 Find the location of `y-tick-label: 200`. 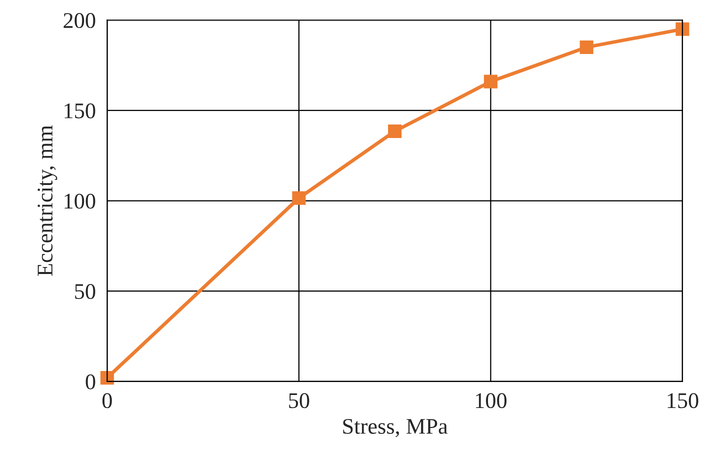

y-tick-label: 200 is located at coordinates (80, 20).